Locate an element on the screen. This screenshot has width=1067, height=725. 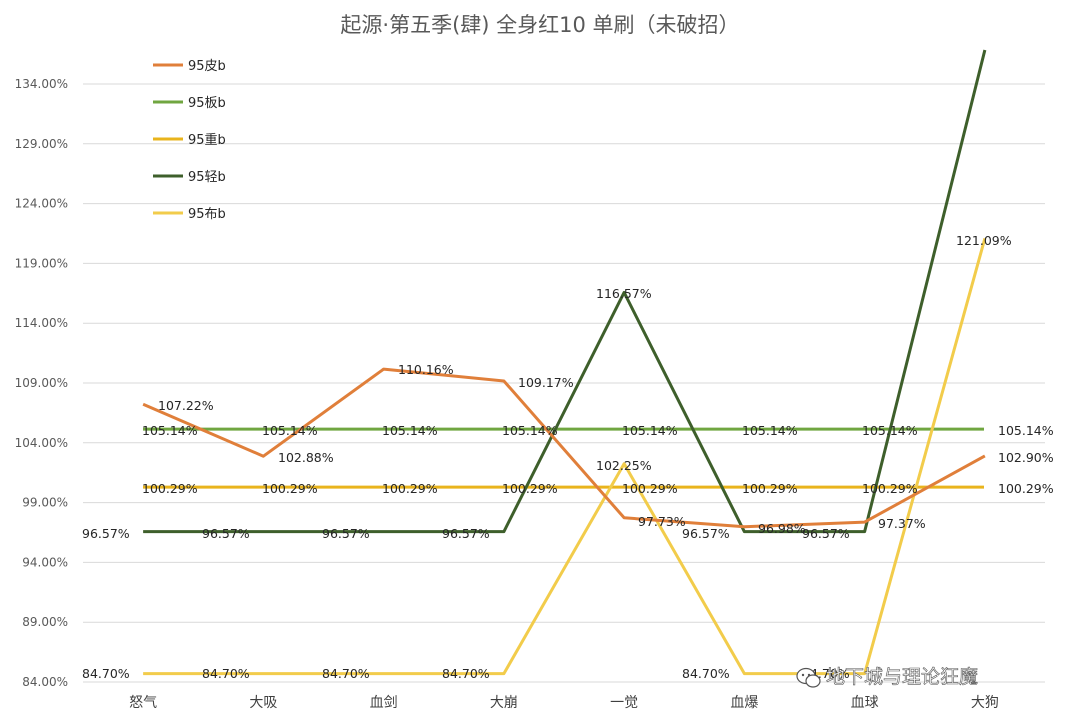
data-label: 97.73% is located at coordinates (662, 521).